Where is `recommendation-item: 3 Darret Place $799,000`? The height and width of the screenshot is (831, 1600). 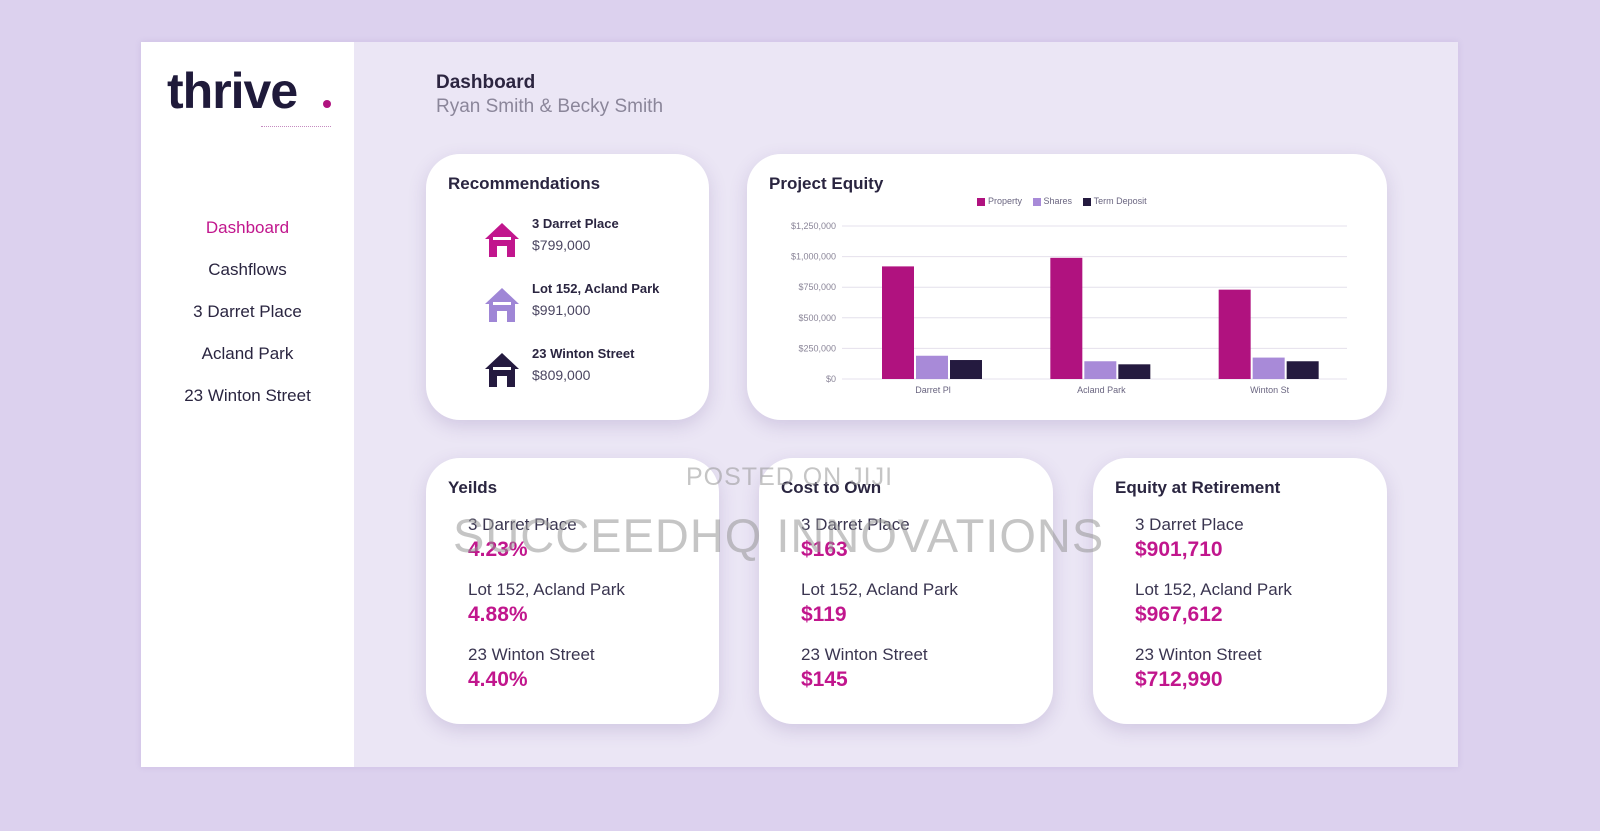 recommendation-item: 3 Darret Place $799,000 is located at coordinates (597, 240).